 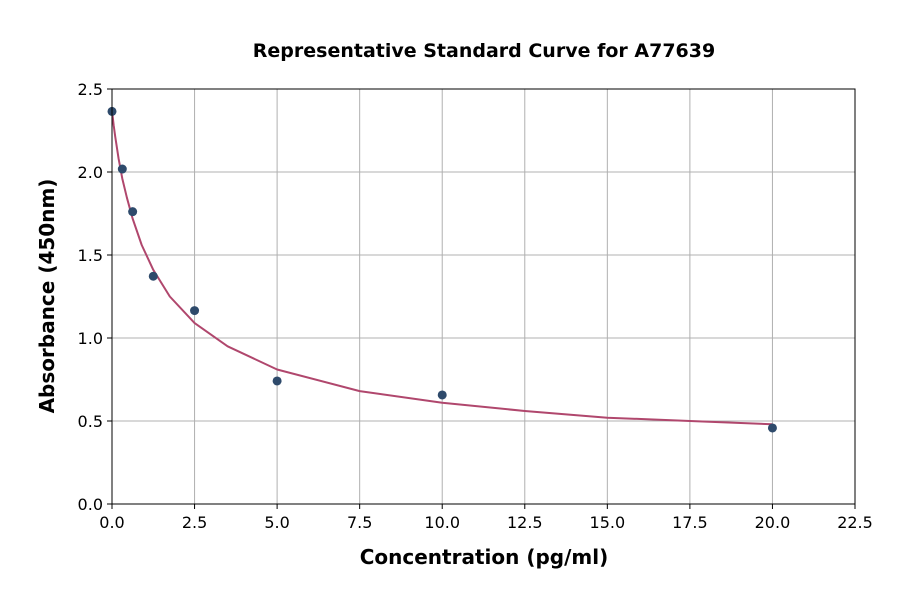 I want to click on y-axis-label: Absorbance (450nm), so click(x=47, y=296).